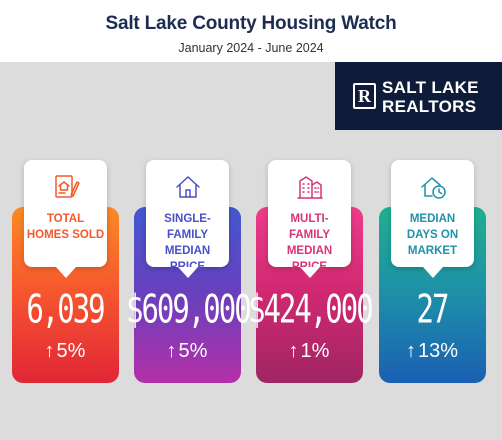 Image resolution: width=502 pixels, height=440 pixels. I want to click on stat-value: 27, so click(433, 309).